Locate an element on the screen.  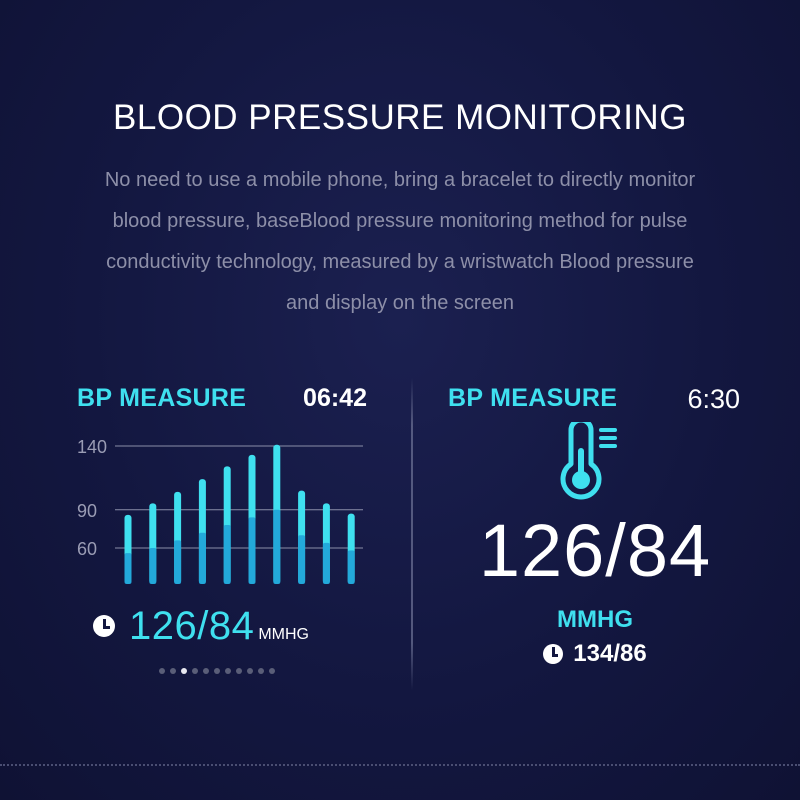
y-tick-label: 90 is located at coordinates (87, 511).